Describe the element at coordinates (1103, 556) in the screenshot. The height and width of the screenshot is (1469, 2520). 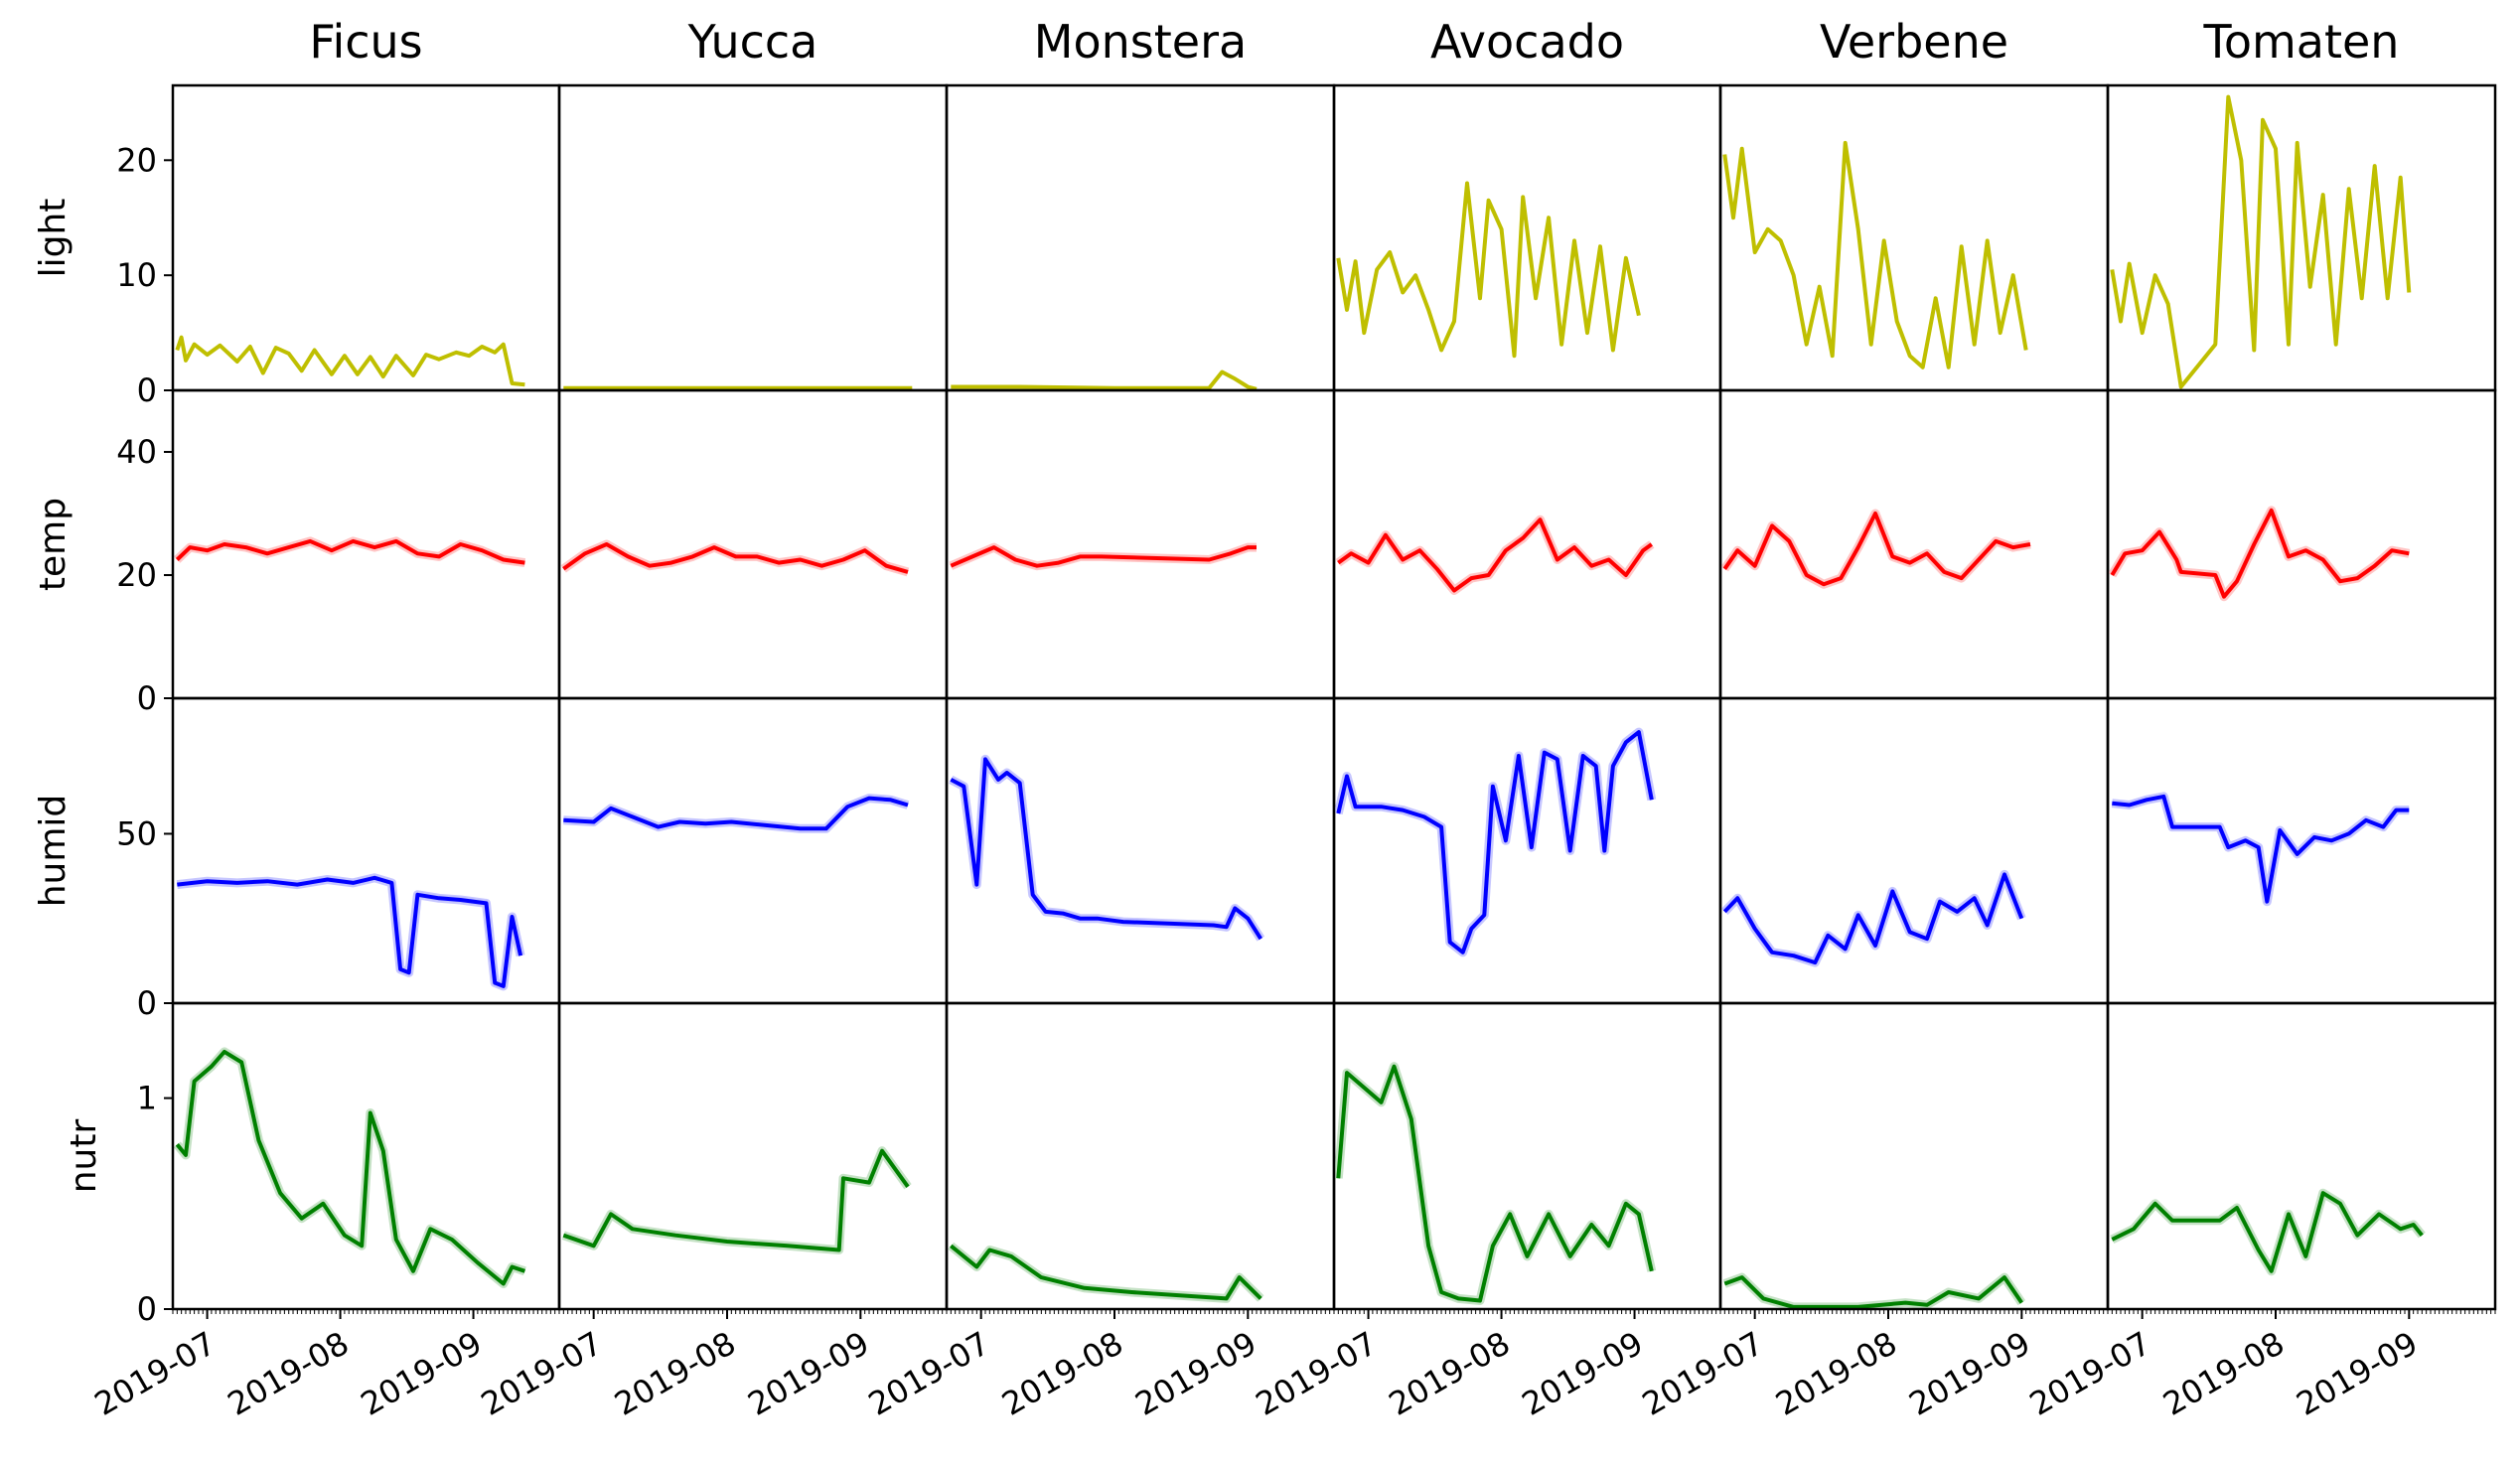
I see `series-line-temp-monstera` at that location.